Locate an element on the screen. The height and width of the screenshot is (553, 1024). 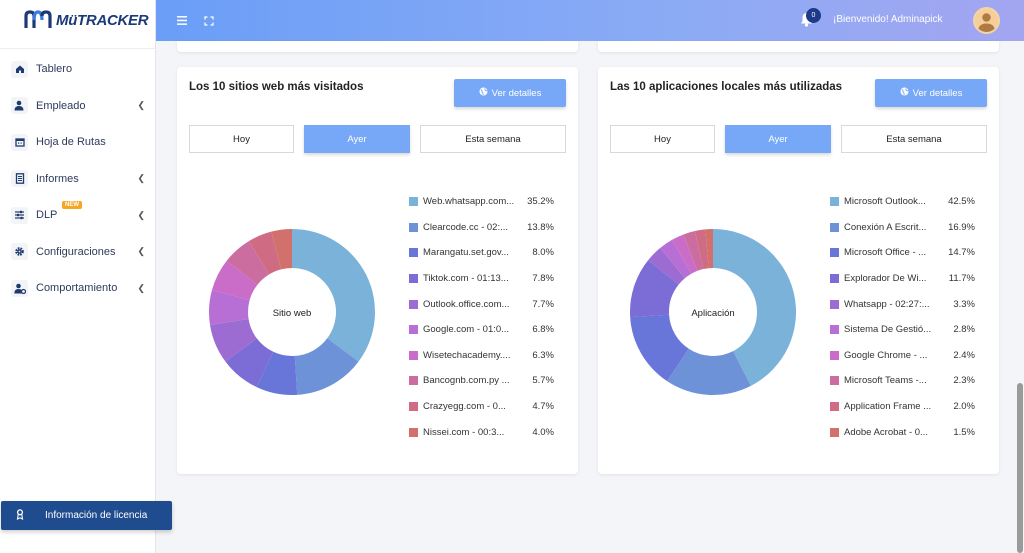
sidebar-item-hoja-de-rutas: Hoja de Rutas is located at coordinates (77, 142).